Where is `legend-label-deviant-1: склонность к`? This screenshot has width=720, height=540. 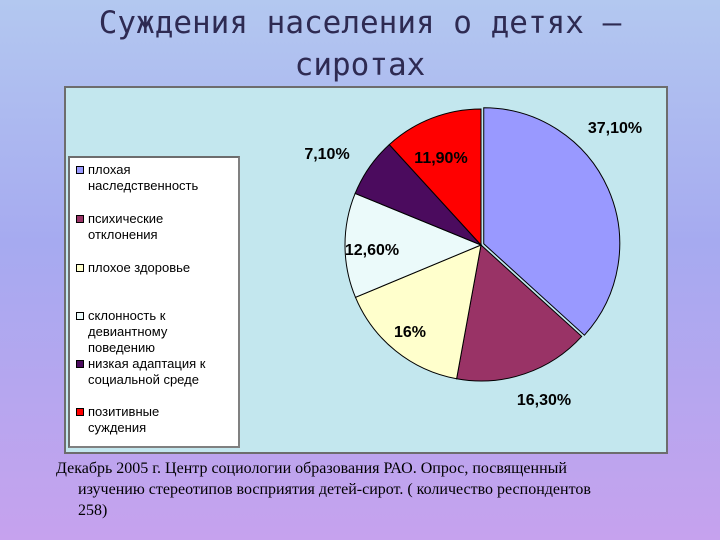 legend-label-deviant-1: склонность к is located at coordinates (127, 315).